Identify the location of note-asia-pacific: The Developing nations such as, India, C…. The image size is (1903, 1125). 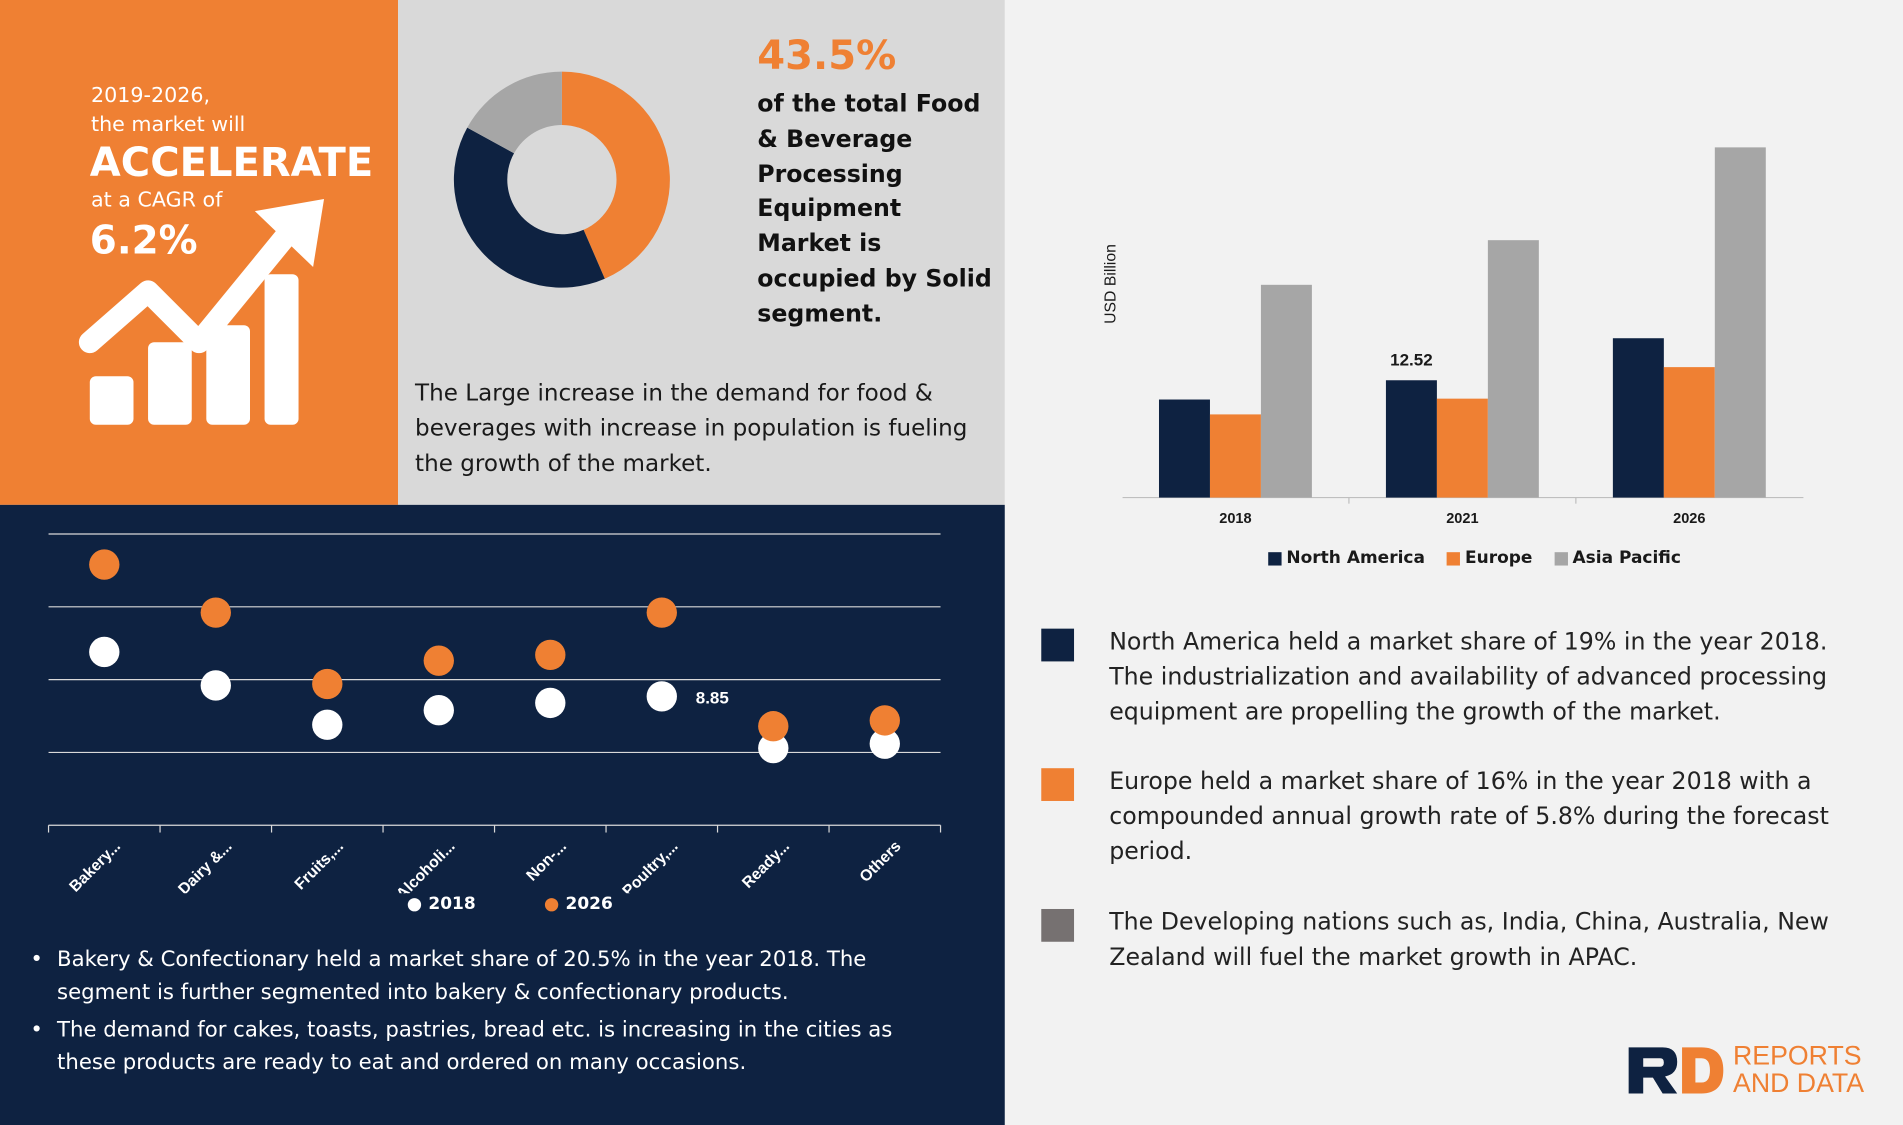
(1441, 939).